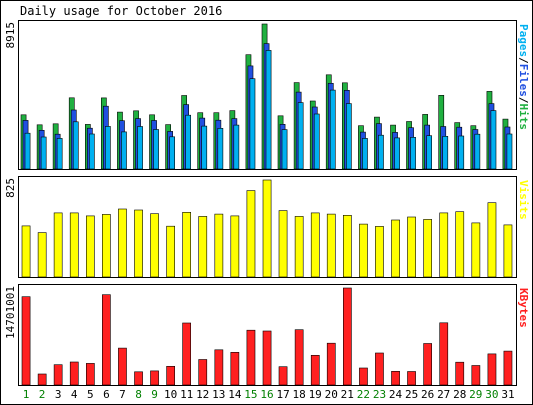 This screenshot has width=533, height=405. What do you see at coordinates (379, 394) in the screenshot?
I see `x-tick-label: 23` at bounding box center [379, 394].